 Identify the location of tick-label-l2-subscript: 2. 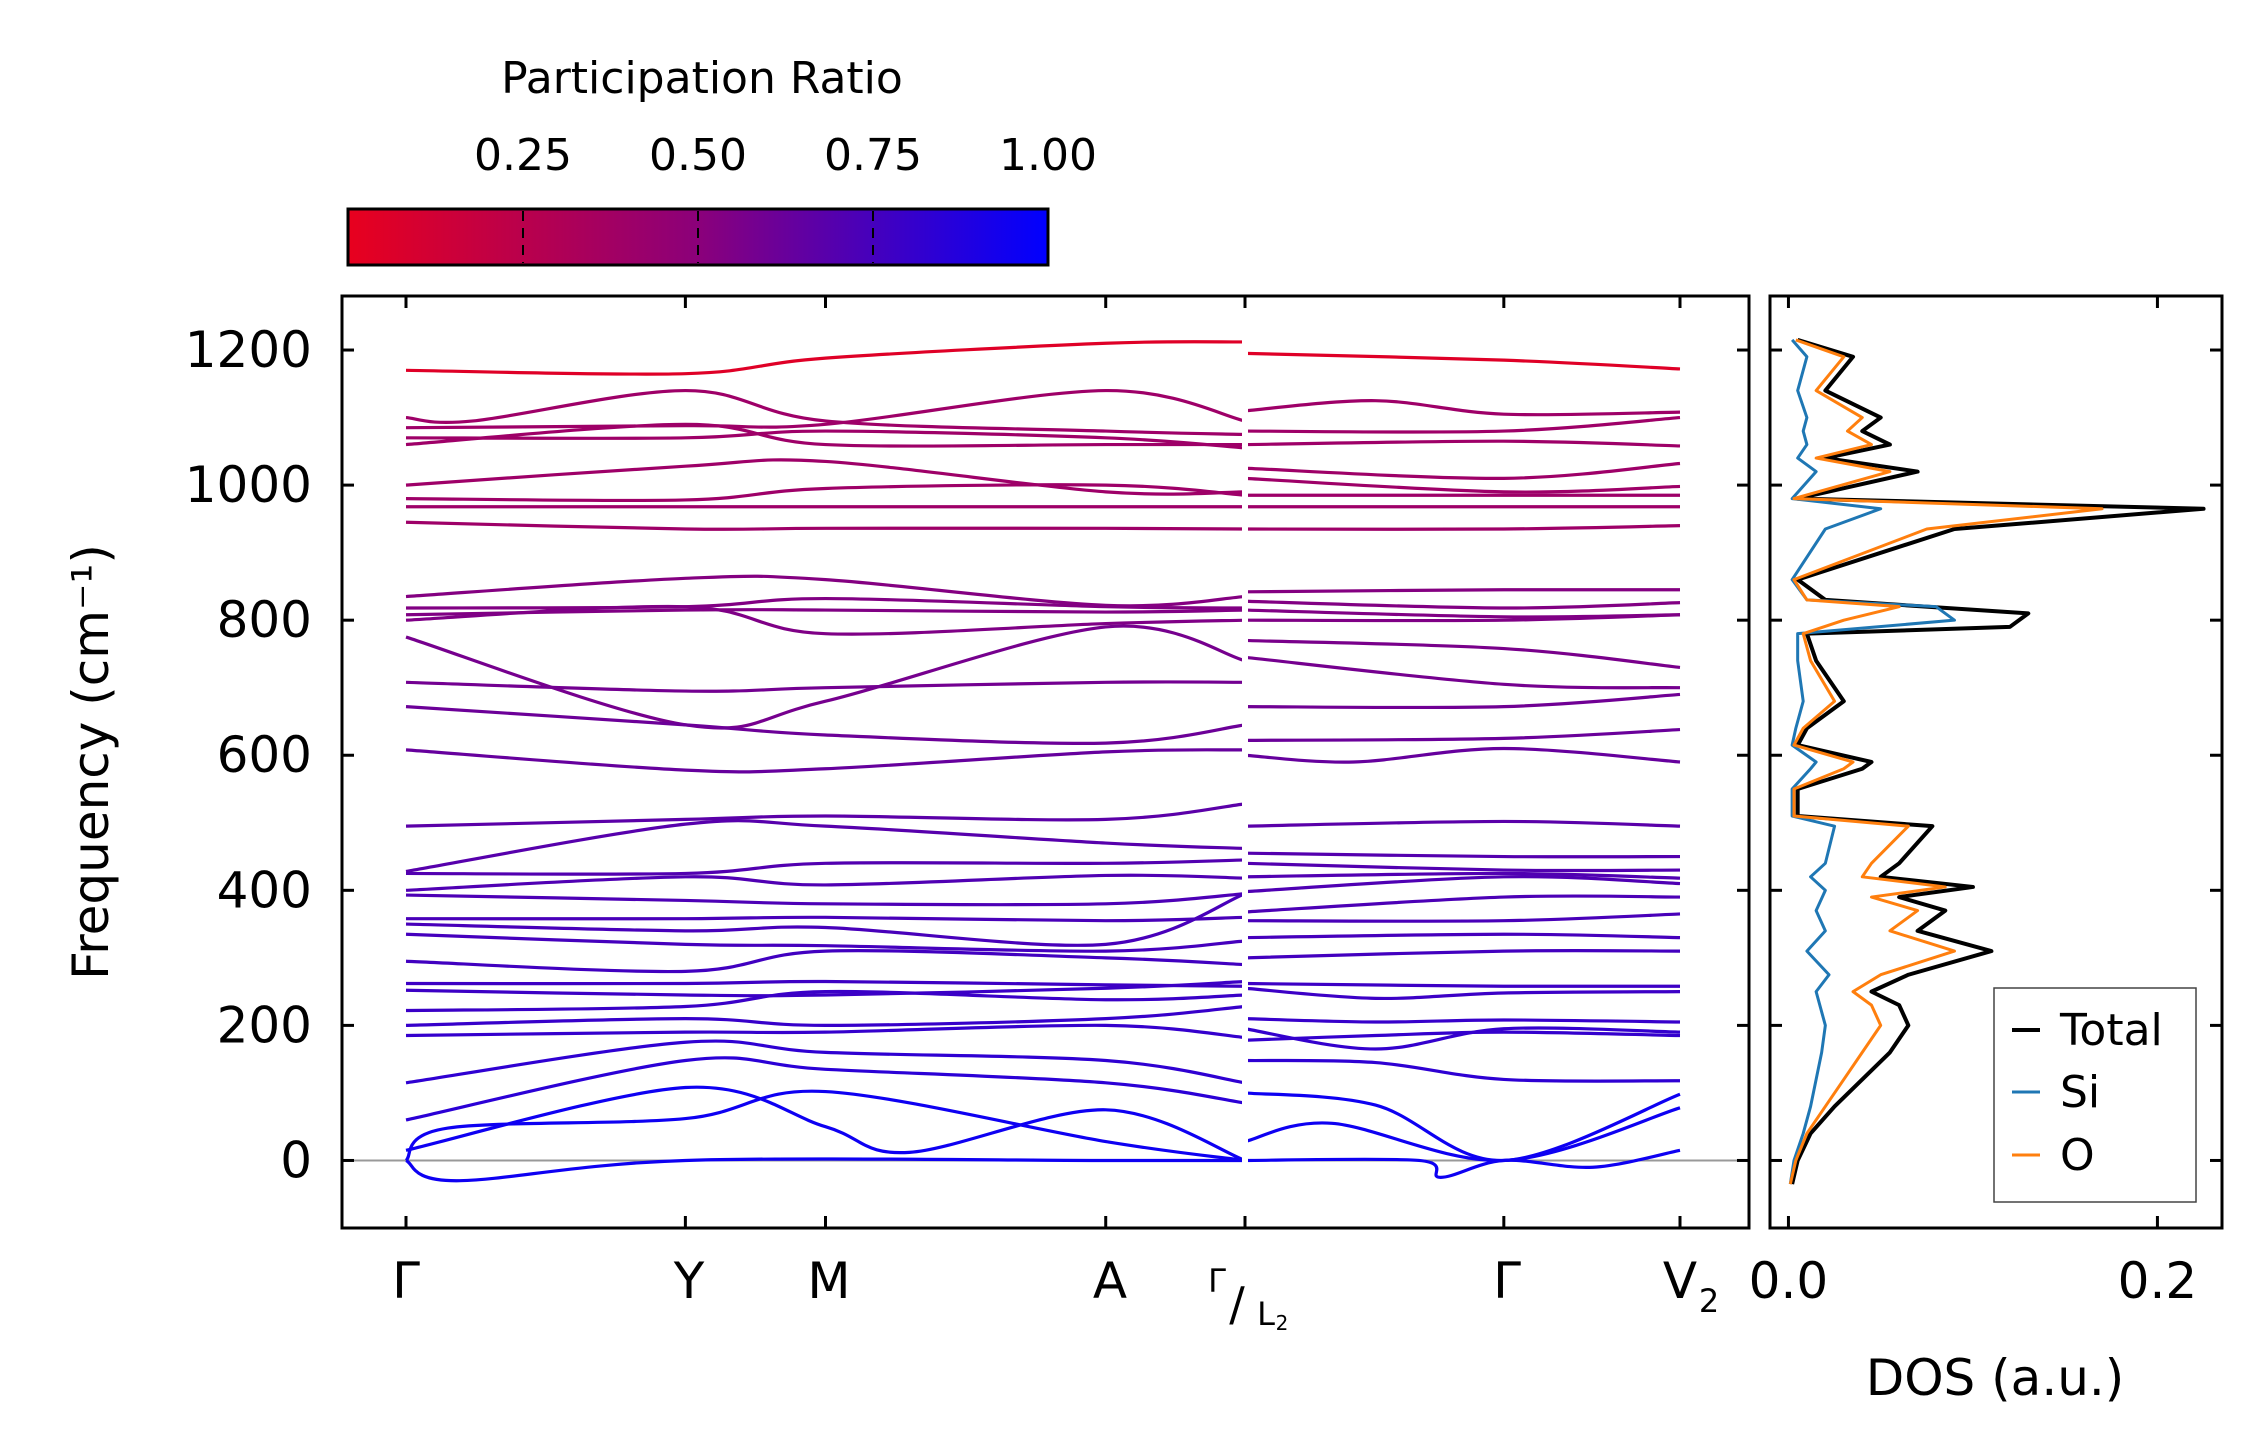
(1282, 1323).